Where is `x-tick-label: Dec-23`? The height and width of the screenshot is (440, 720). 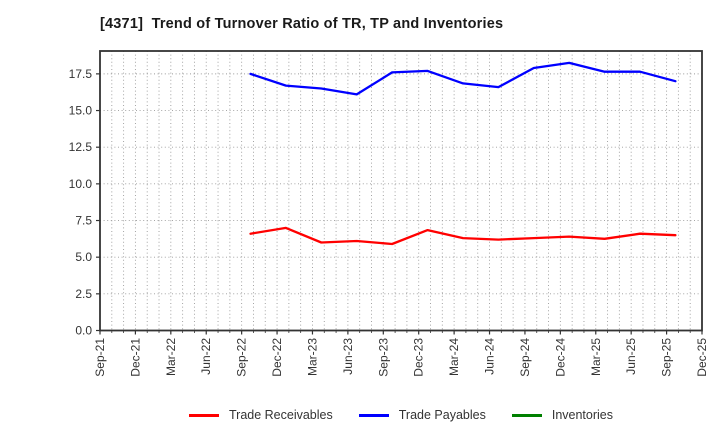 x-tick-label: Dec-23 is located at coordinates (419, 357).